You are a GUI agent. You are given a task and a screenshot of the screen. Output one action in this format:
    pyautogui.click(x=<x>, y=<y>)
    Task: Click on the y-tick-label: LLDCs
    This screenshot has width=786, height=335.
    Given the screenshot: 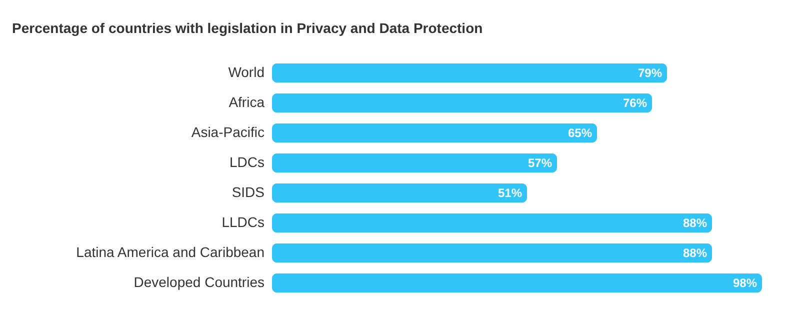 What is the action you would take?
    pyautogui.click(x=243, y=222)
    